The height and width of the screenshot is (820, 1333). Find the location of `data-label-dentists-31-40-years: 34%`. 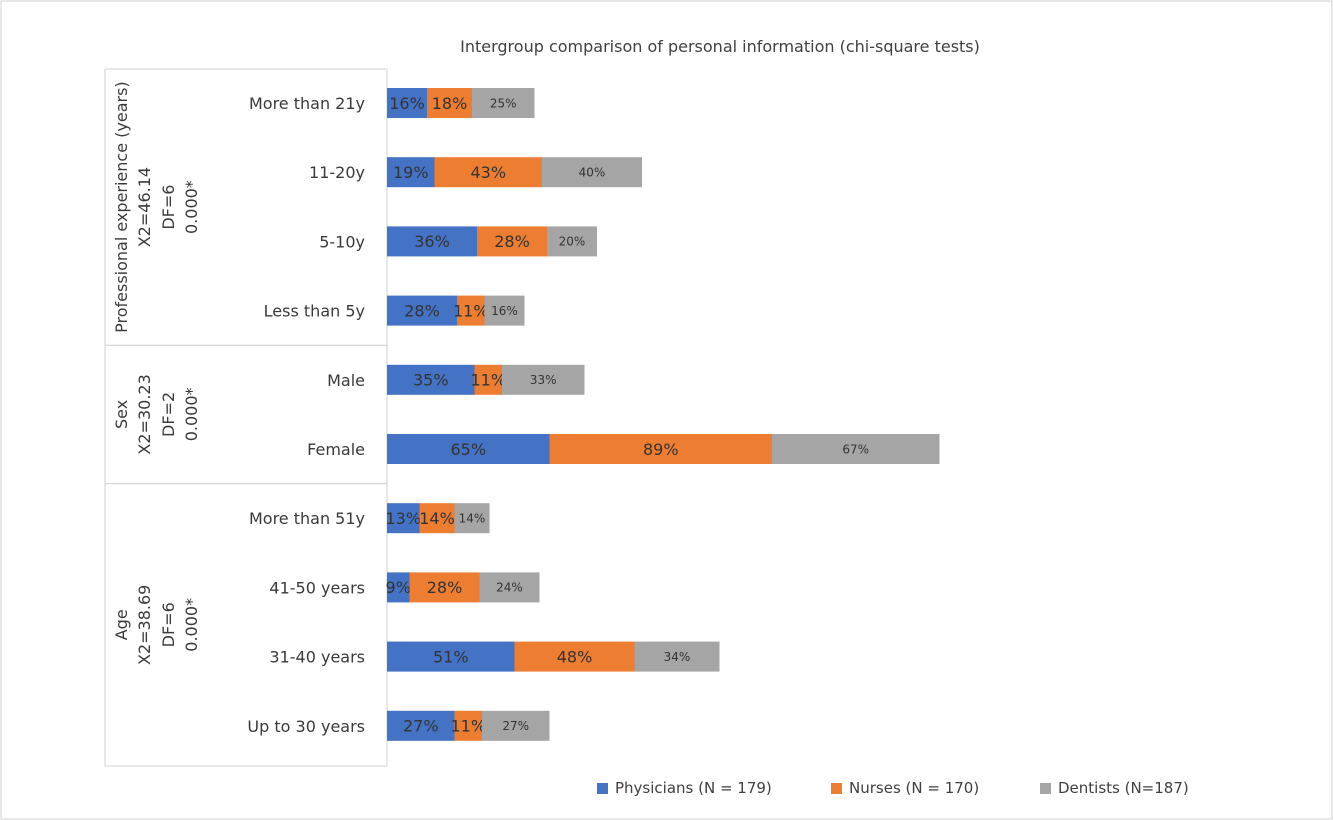

data-label-dentists-31-40-years: 34% is located at coordinates (677, 657).